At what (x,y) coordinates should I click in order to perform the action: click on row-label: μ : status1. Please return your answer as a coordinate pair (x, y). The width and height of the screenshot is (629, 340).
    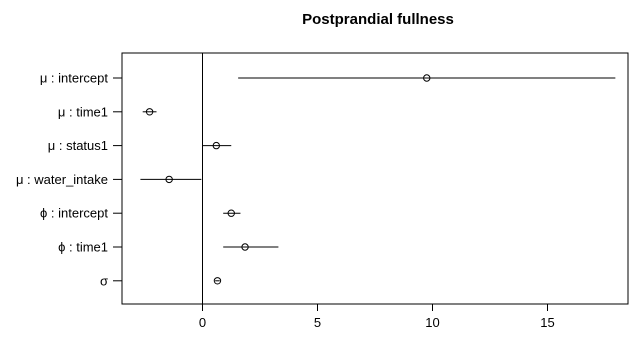
    Looking at the image, I should click on (78, 145).